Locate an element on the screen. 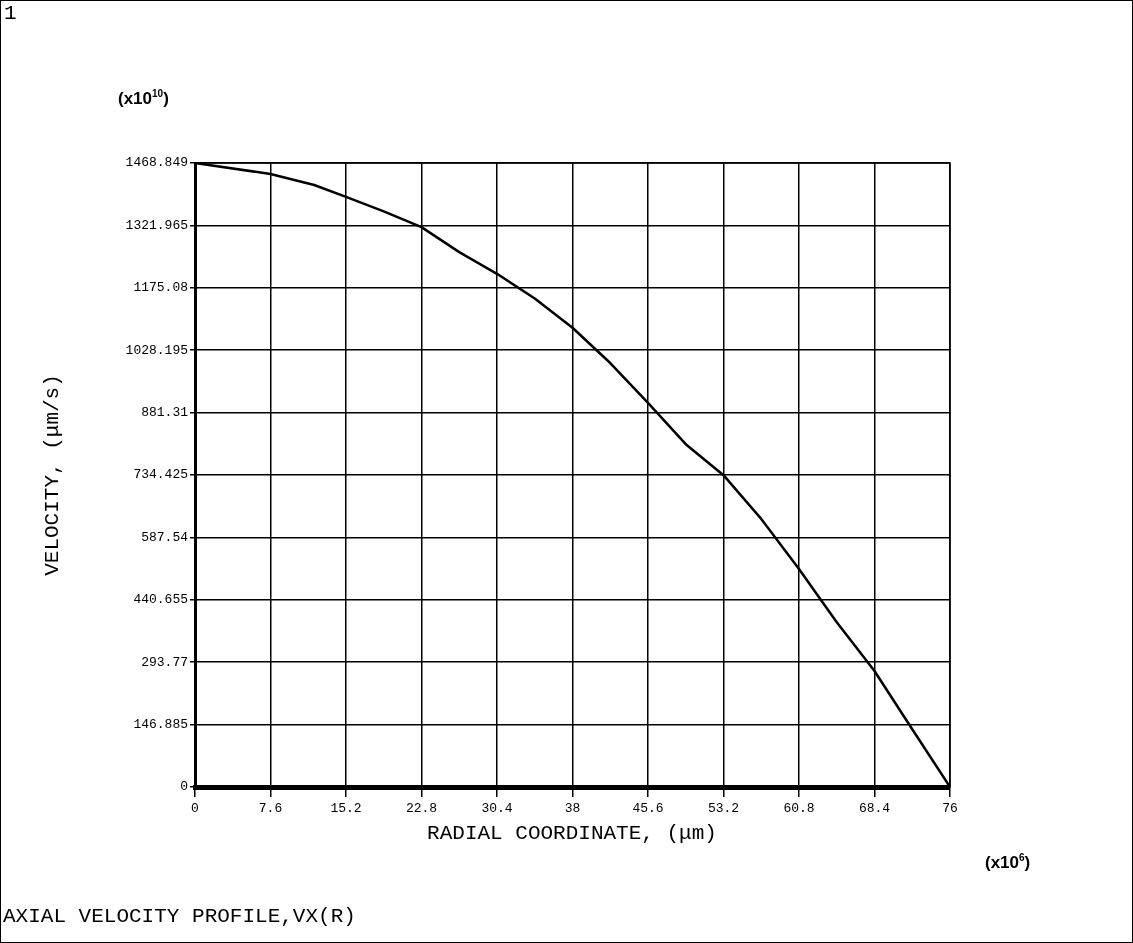 This screenshot has height=943, width=1133. y-tick-label: 587.54 is located at coordinates (165, 537).